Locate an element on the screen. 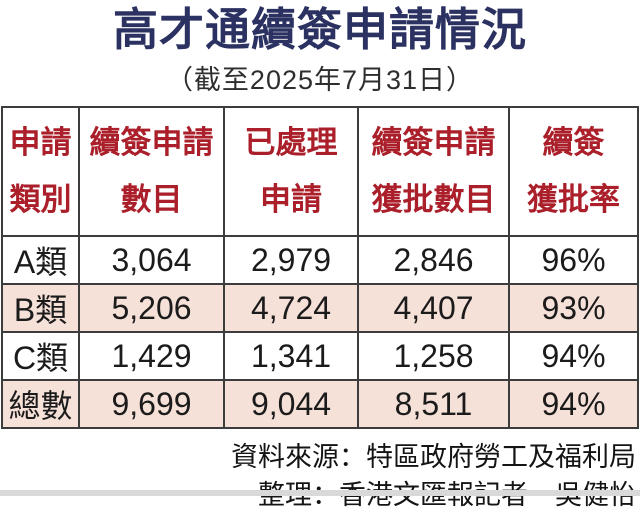 The height and width of the screenshot is (514, 640). cell-processed: 4,724 is located at coordinates (291, 308).